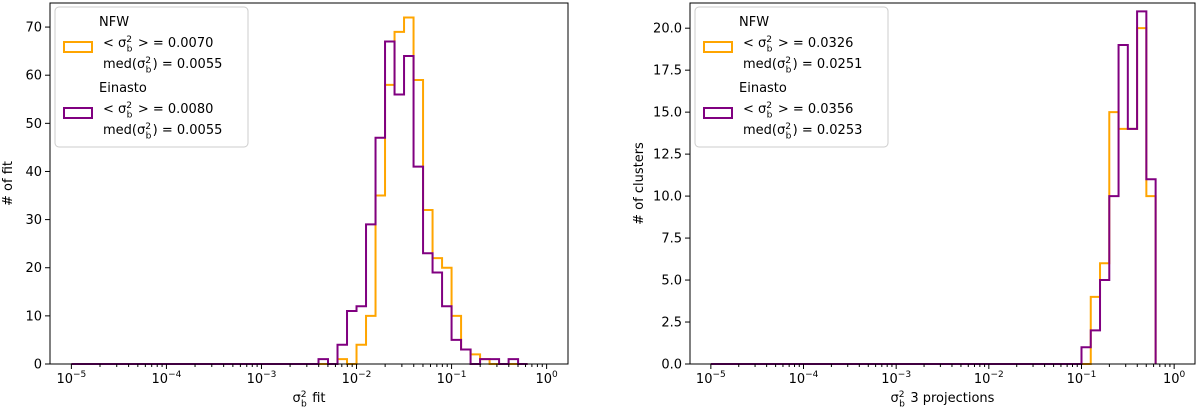 The height and width of the screenshot is (410, 1200). I want to click on text-part: > = 0.0080, so click(174, 109).